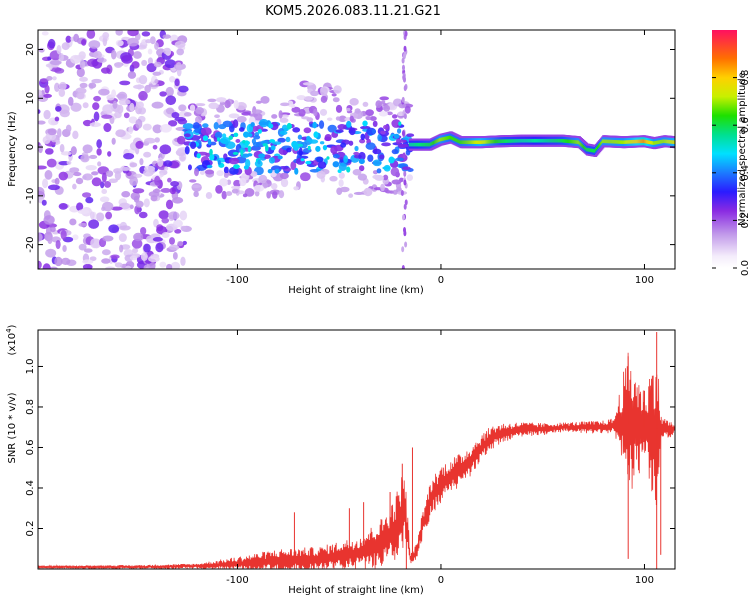  What do you see at coordinates (644, 280) in the screenshot?
I see `spectrogram-x-tick-label: 100` at bounding box center [644, 280].